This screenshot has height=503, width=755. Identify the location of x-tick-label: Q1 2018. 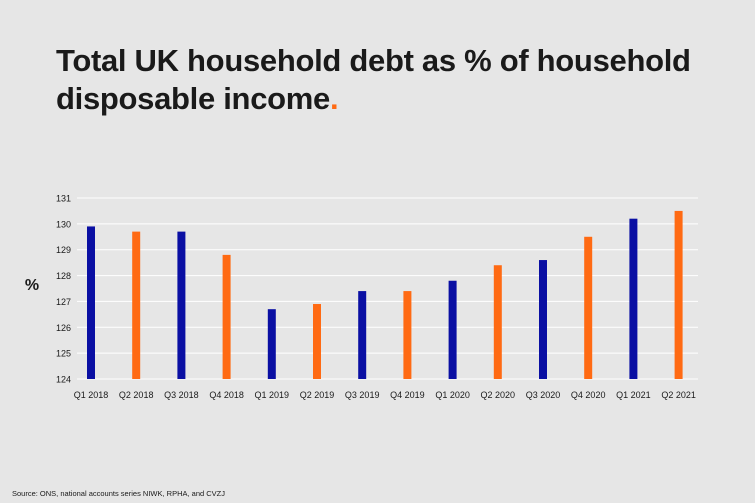
(91, 395).